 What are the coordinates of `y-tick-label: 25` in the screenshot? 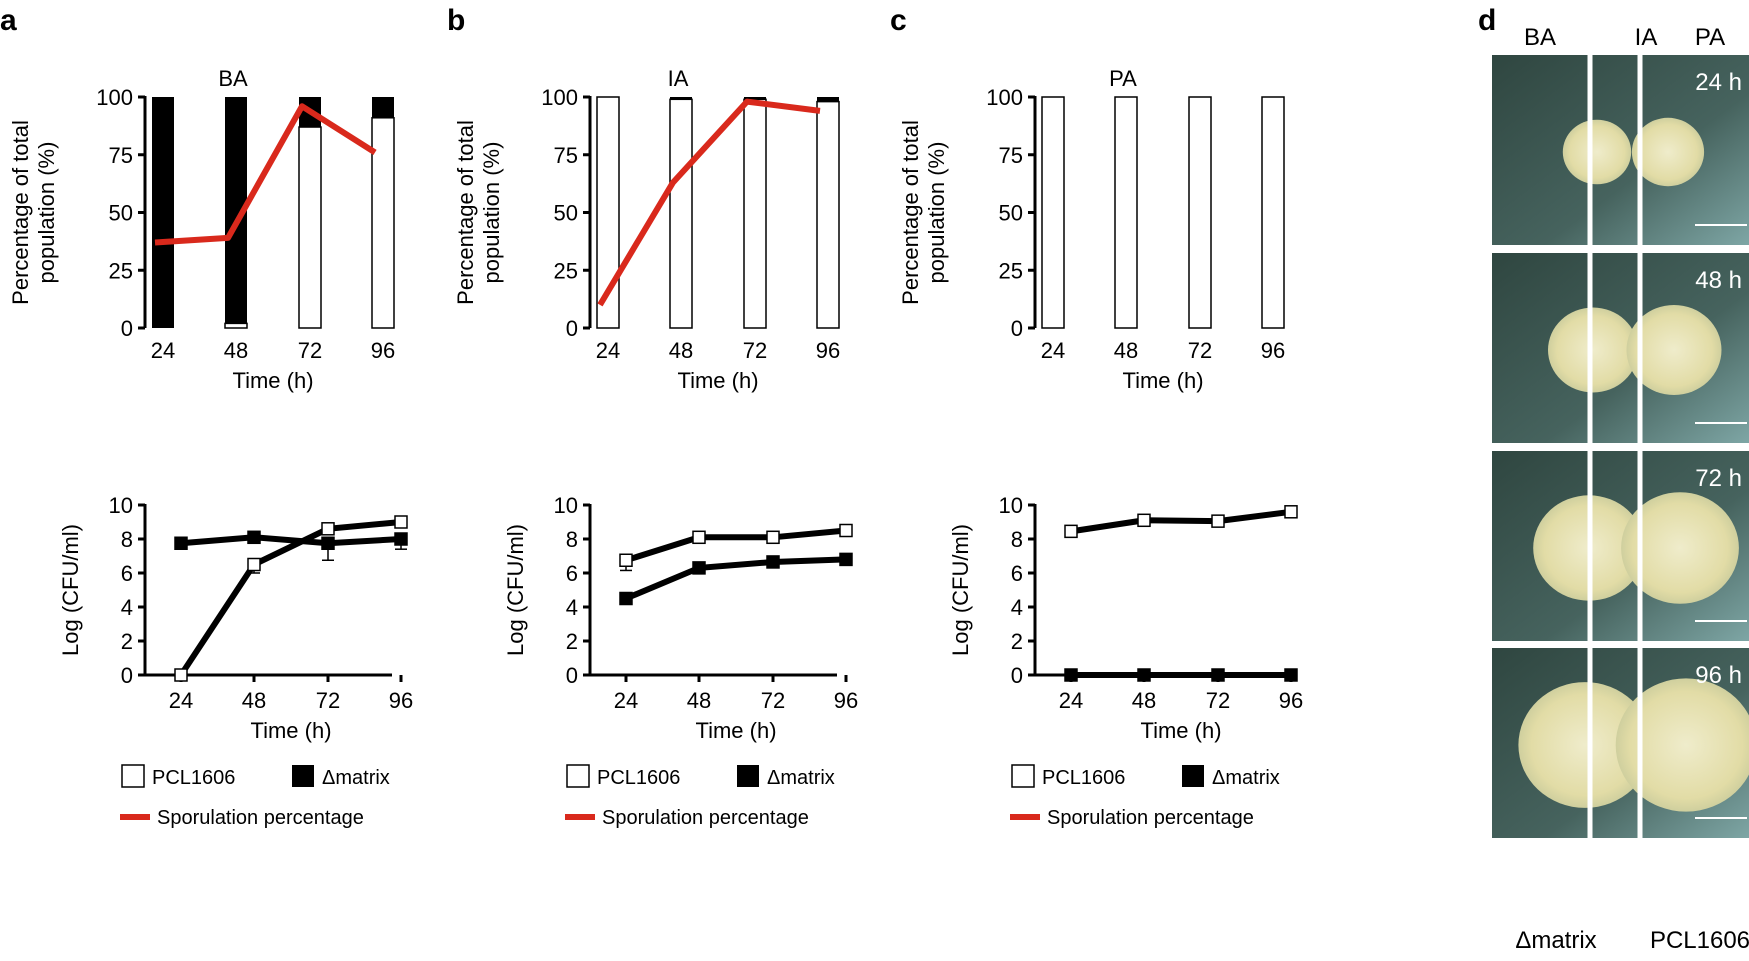 It's located at (121, 270).